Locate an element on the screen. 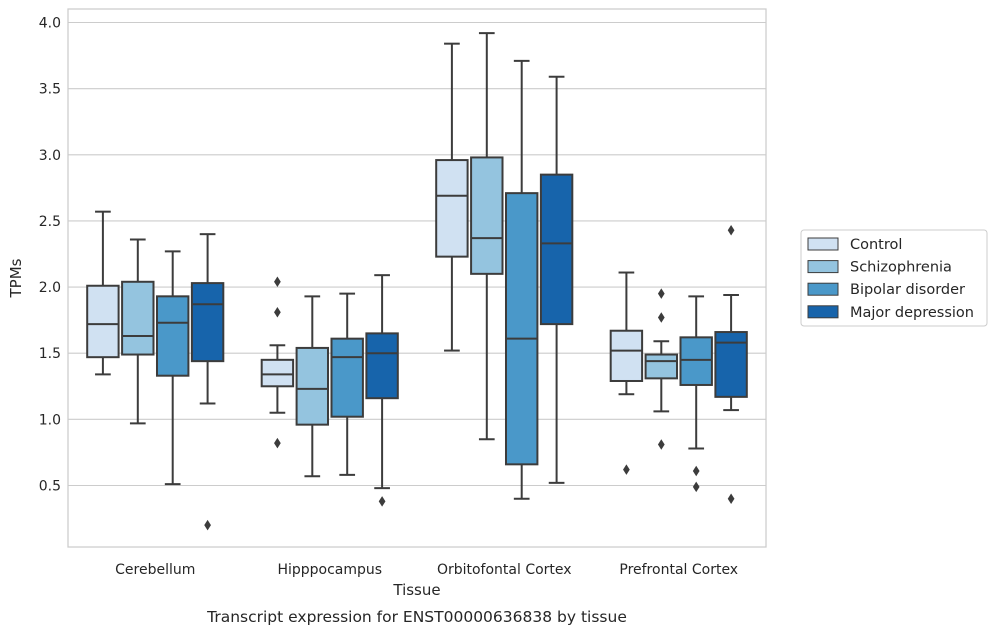 The image size is (997, 634). y-tick-label: 3.5 is located at coordinates (50, 90).